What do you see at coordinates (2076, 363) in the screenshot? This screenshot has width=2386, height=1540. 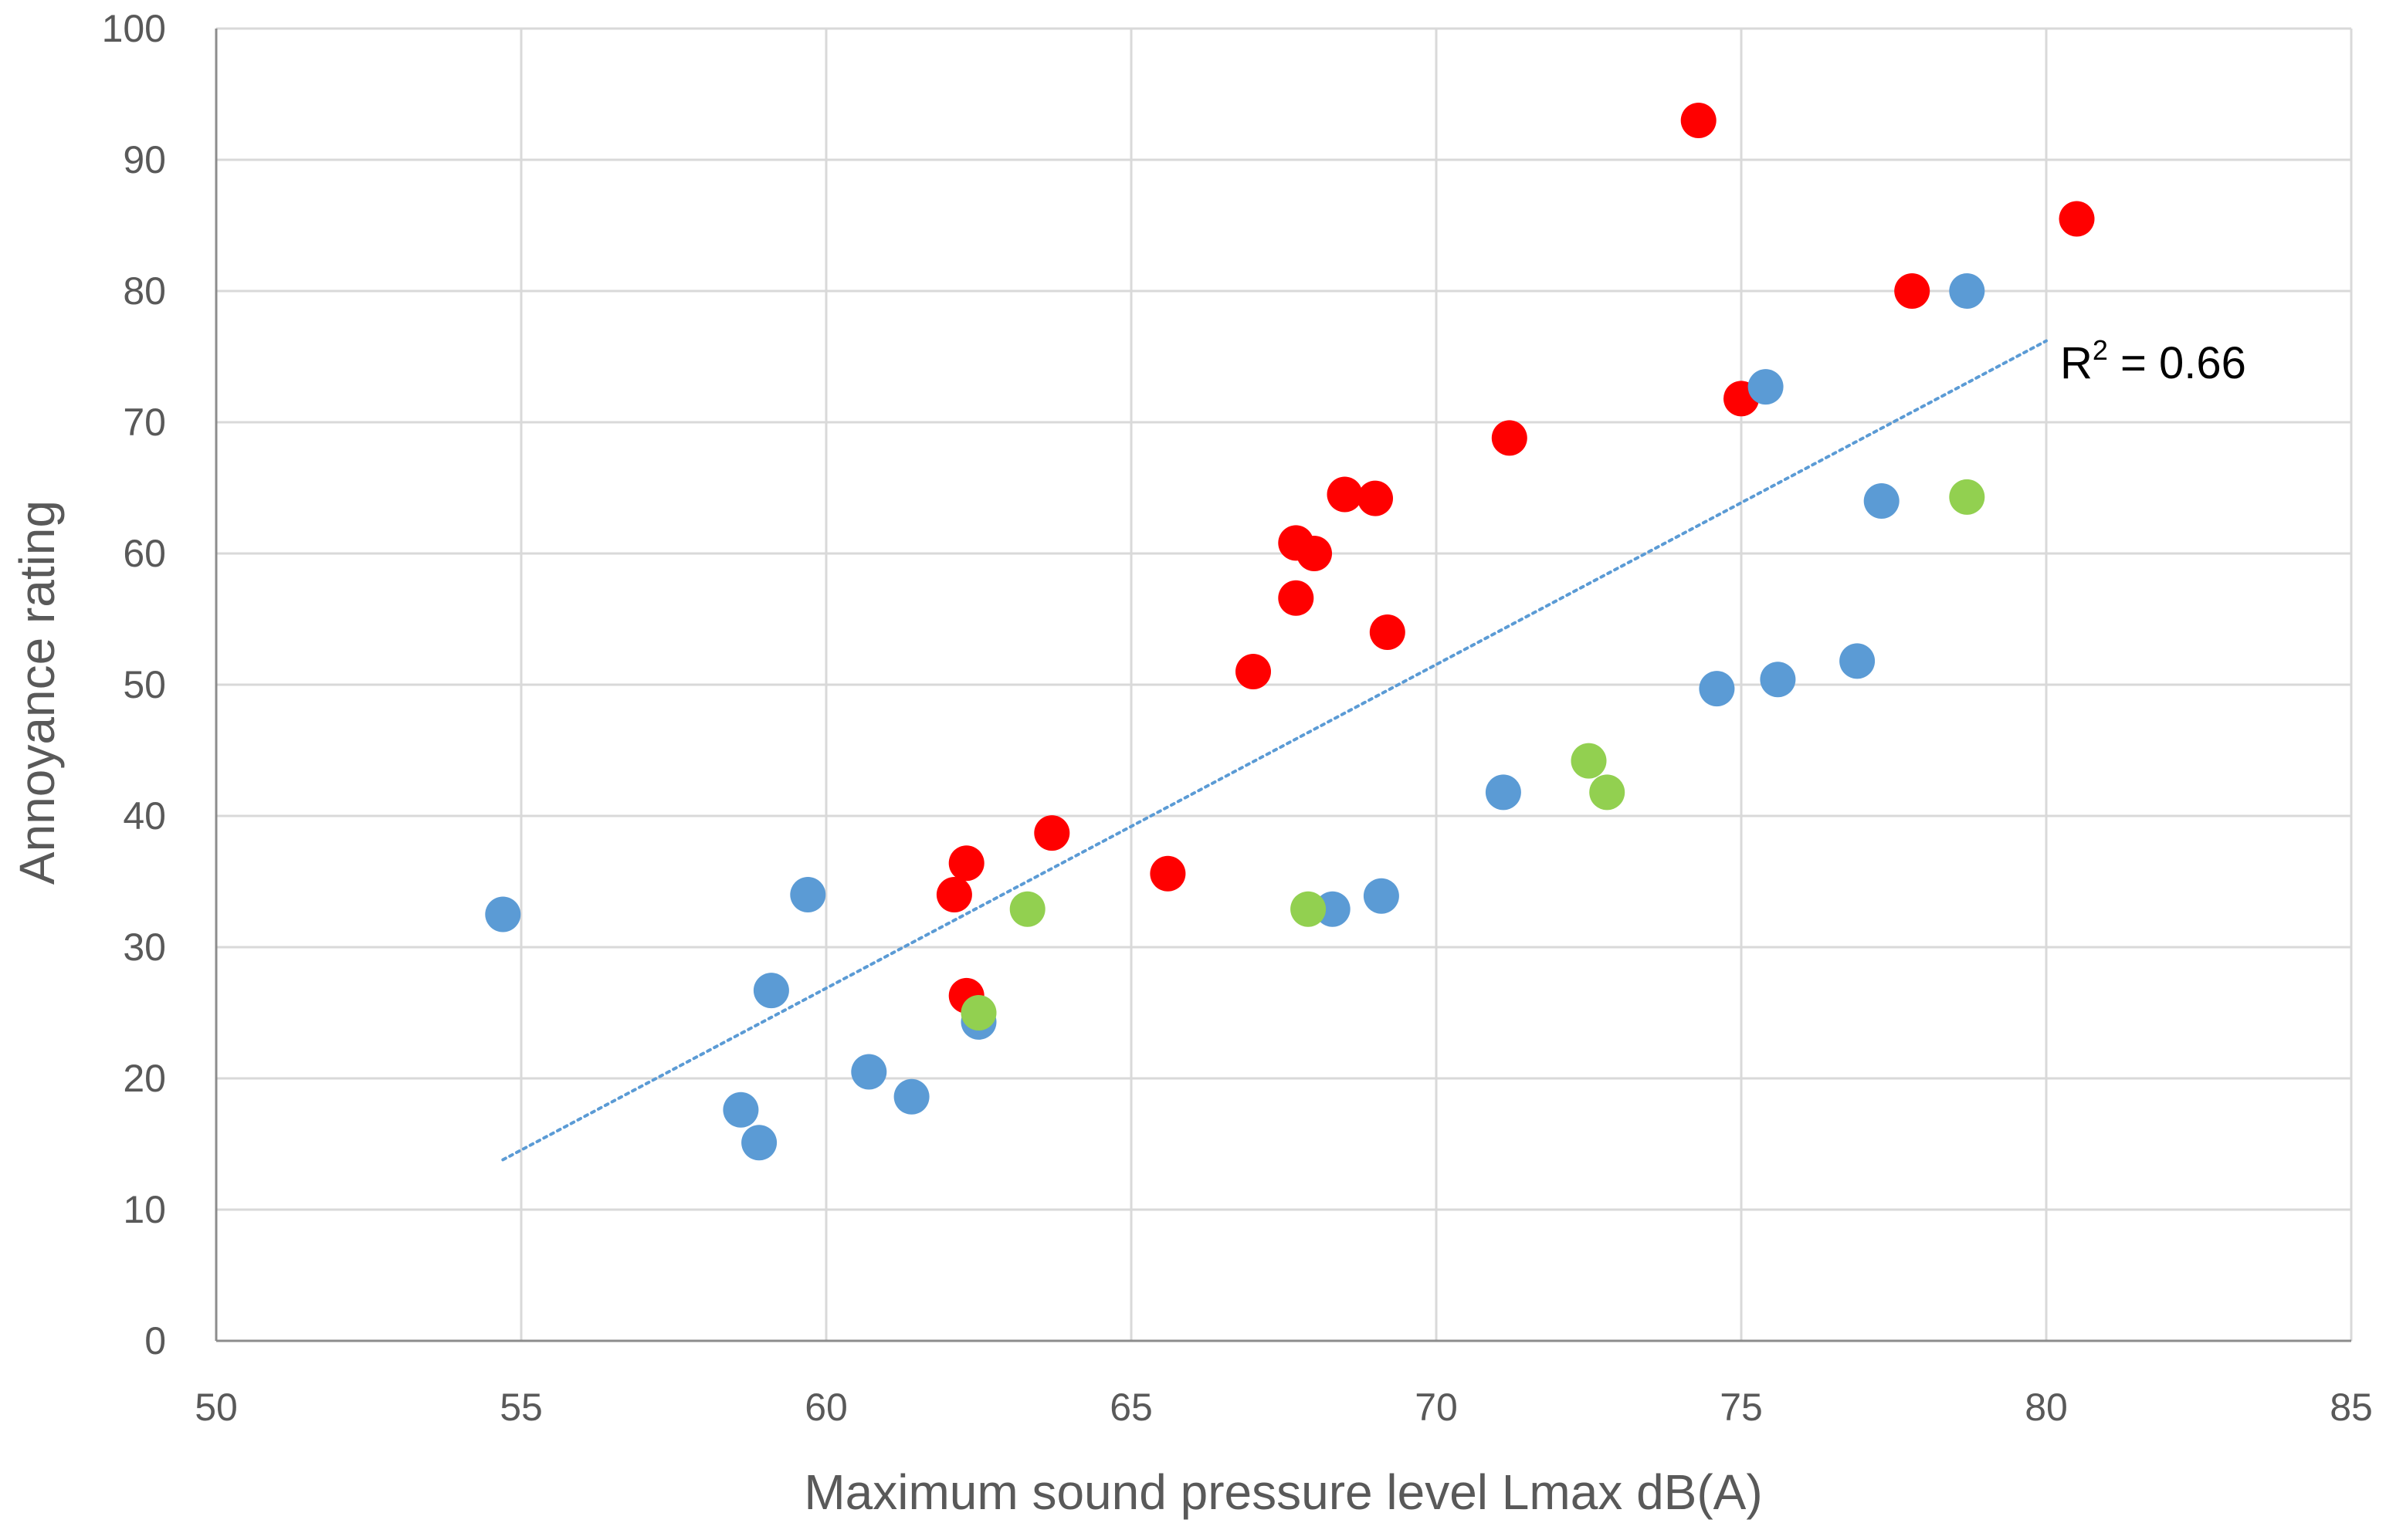 I see `r-squared-base: R` at bounding box center [2076, 363].